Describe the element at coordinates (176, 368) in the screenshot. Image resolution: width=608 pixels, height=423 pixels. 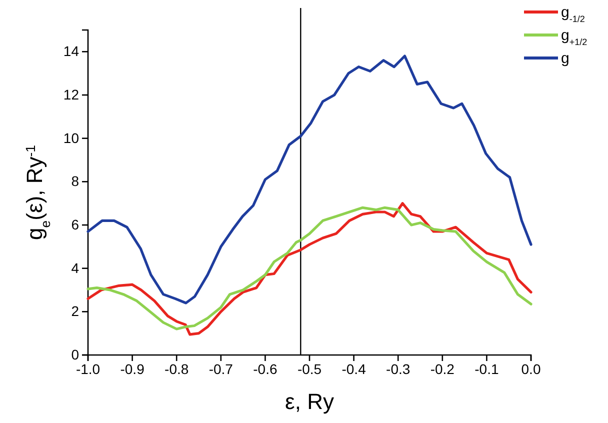
I see `x-tick-label: -0.8` at that location.